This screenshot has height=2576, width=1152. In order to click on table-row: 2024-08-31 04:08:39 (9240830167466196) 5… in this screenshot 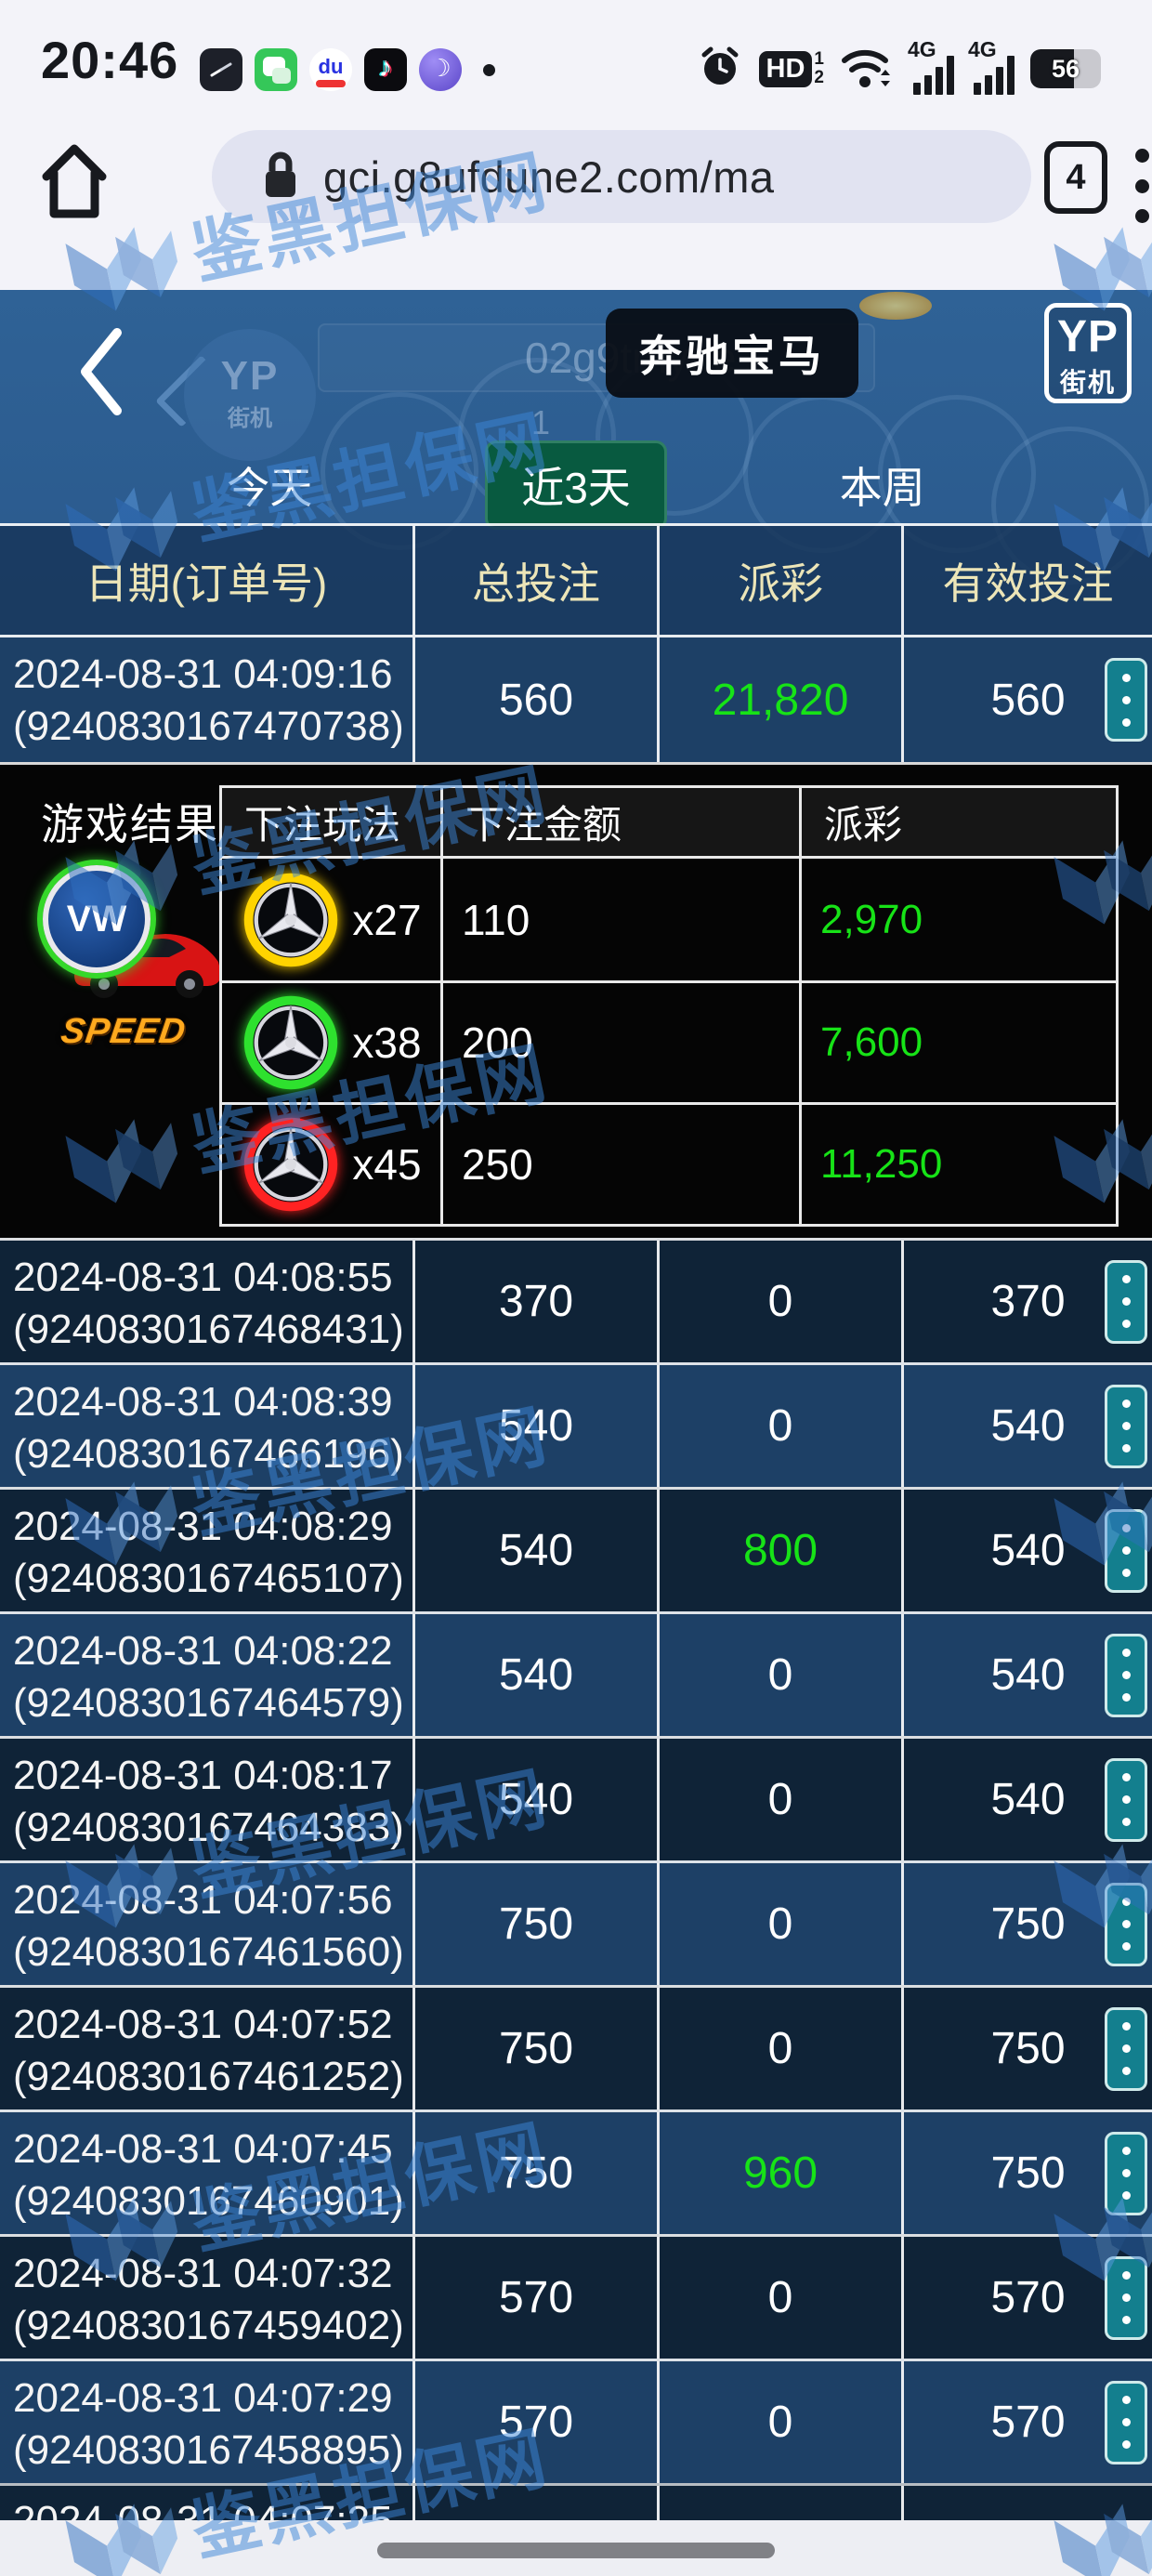, I will do `click(576, 1424)`.